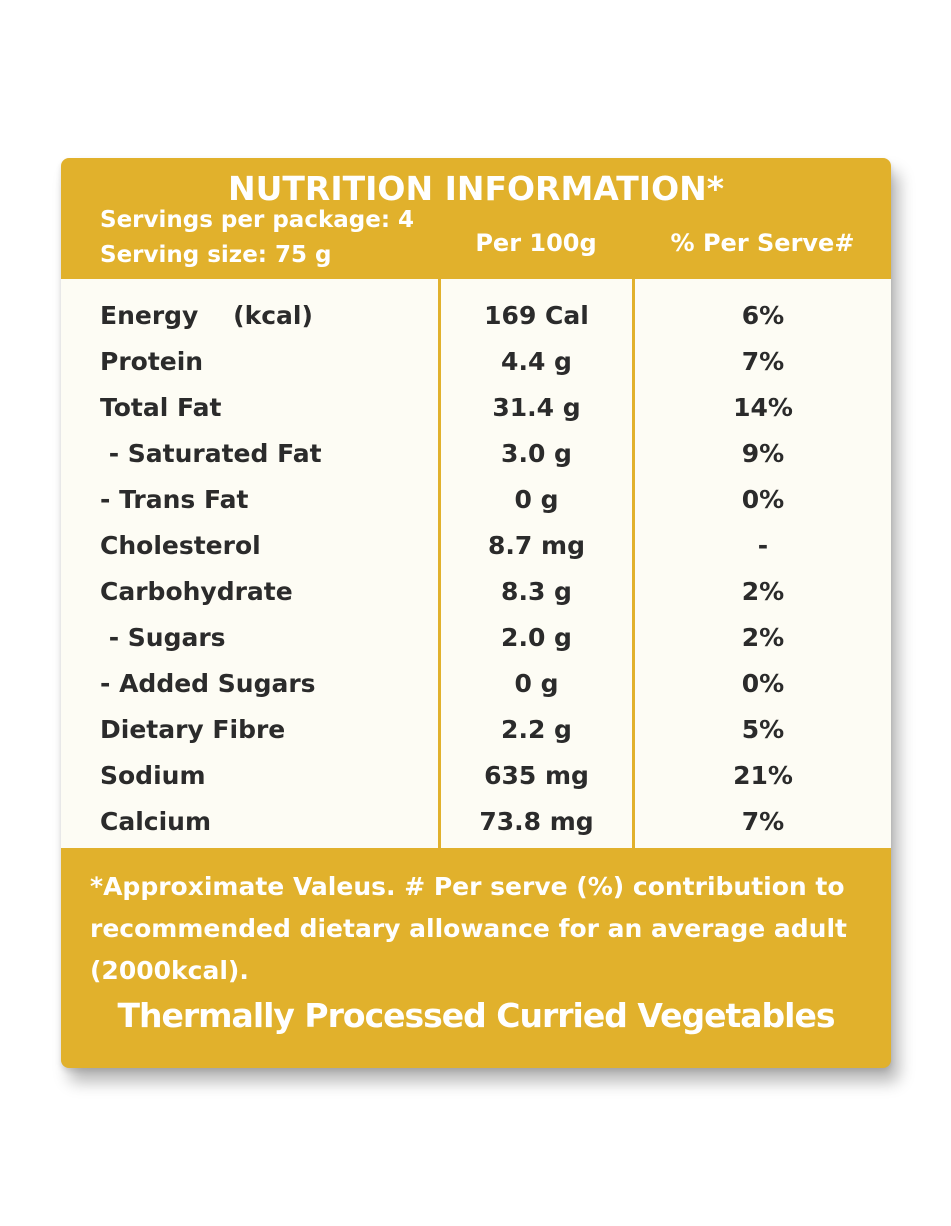 Image resolution: width=951 pixels, height=1226 pixels. What do you see at coordinates (216, 255) in the screenshot?
I see `serving-size: Serving size: 75 g` at bounding box center [216, 255].